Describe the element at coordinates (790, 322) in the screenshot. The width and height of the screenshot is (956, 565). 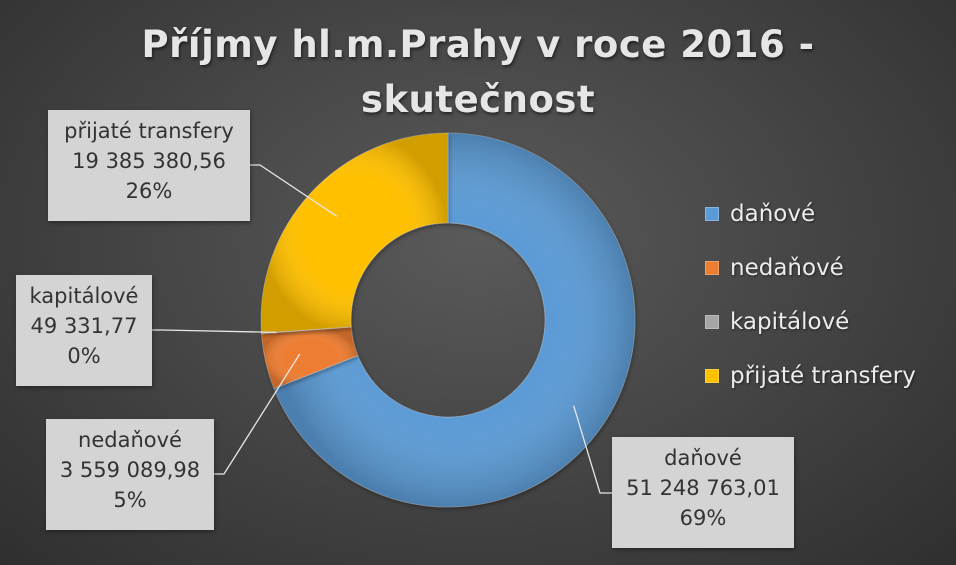
I see `legend-label: kapitálové` at that location.